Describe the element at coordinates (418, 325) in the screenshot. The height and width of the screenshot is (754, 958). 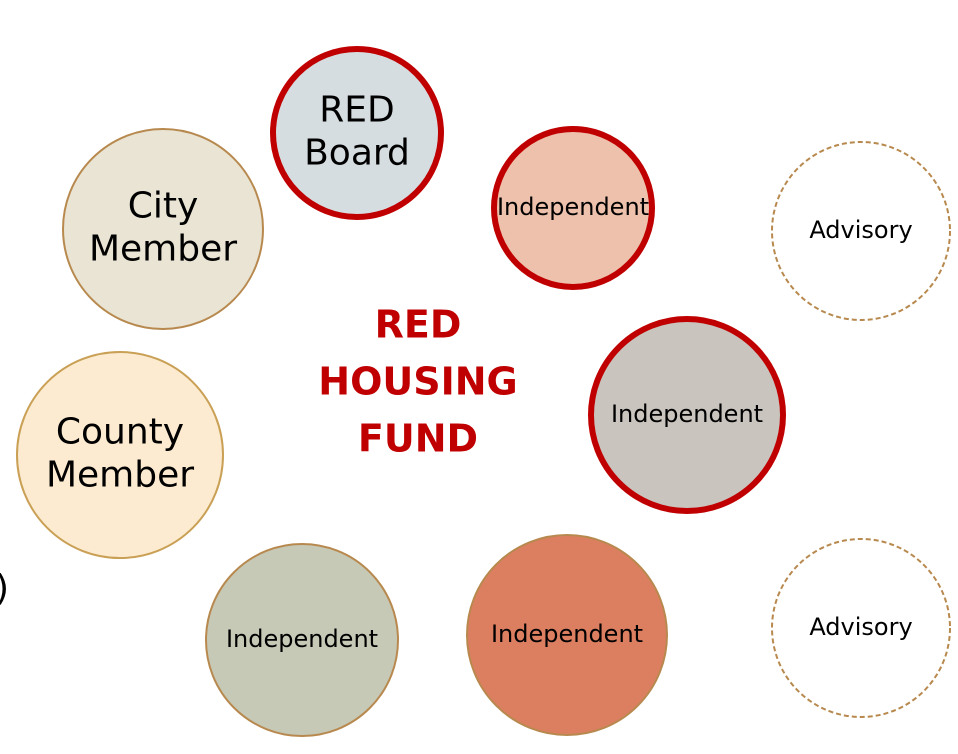
I see `center-line: RED` at that location.